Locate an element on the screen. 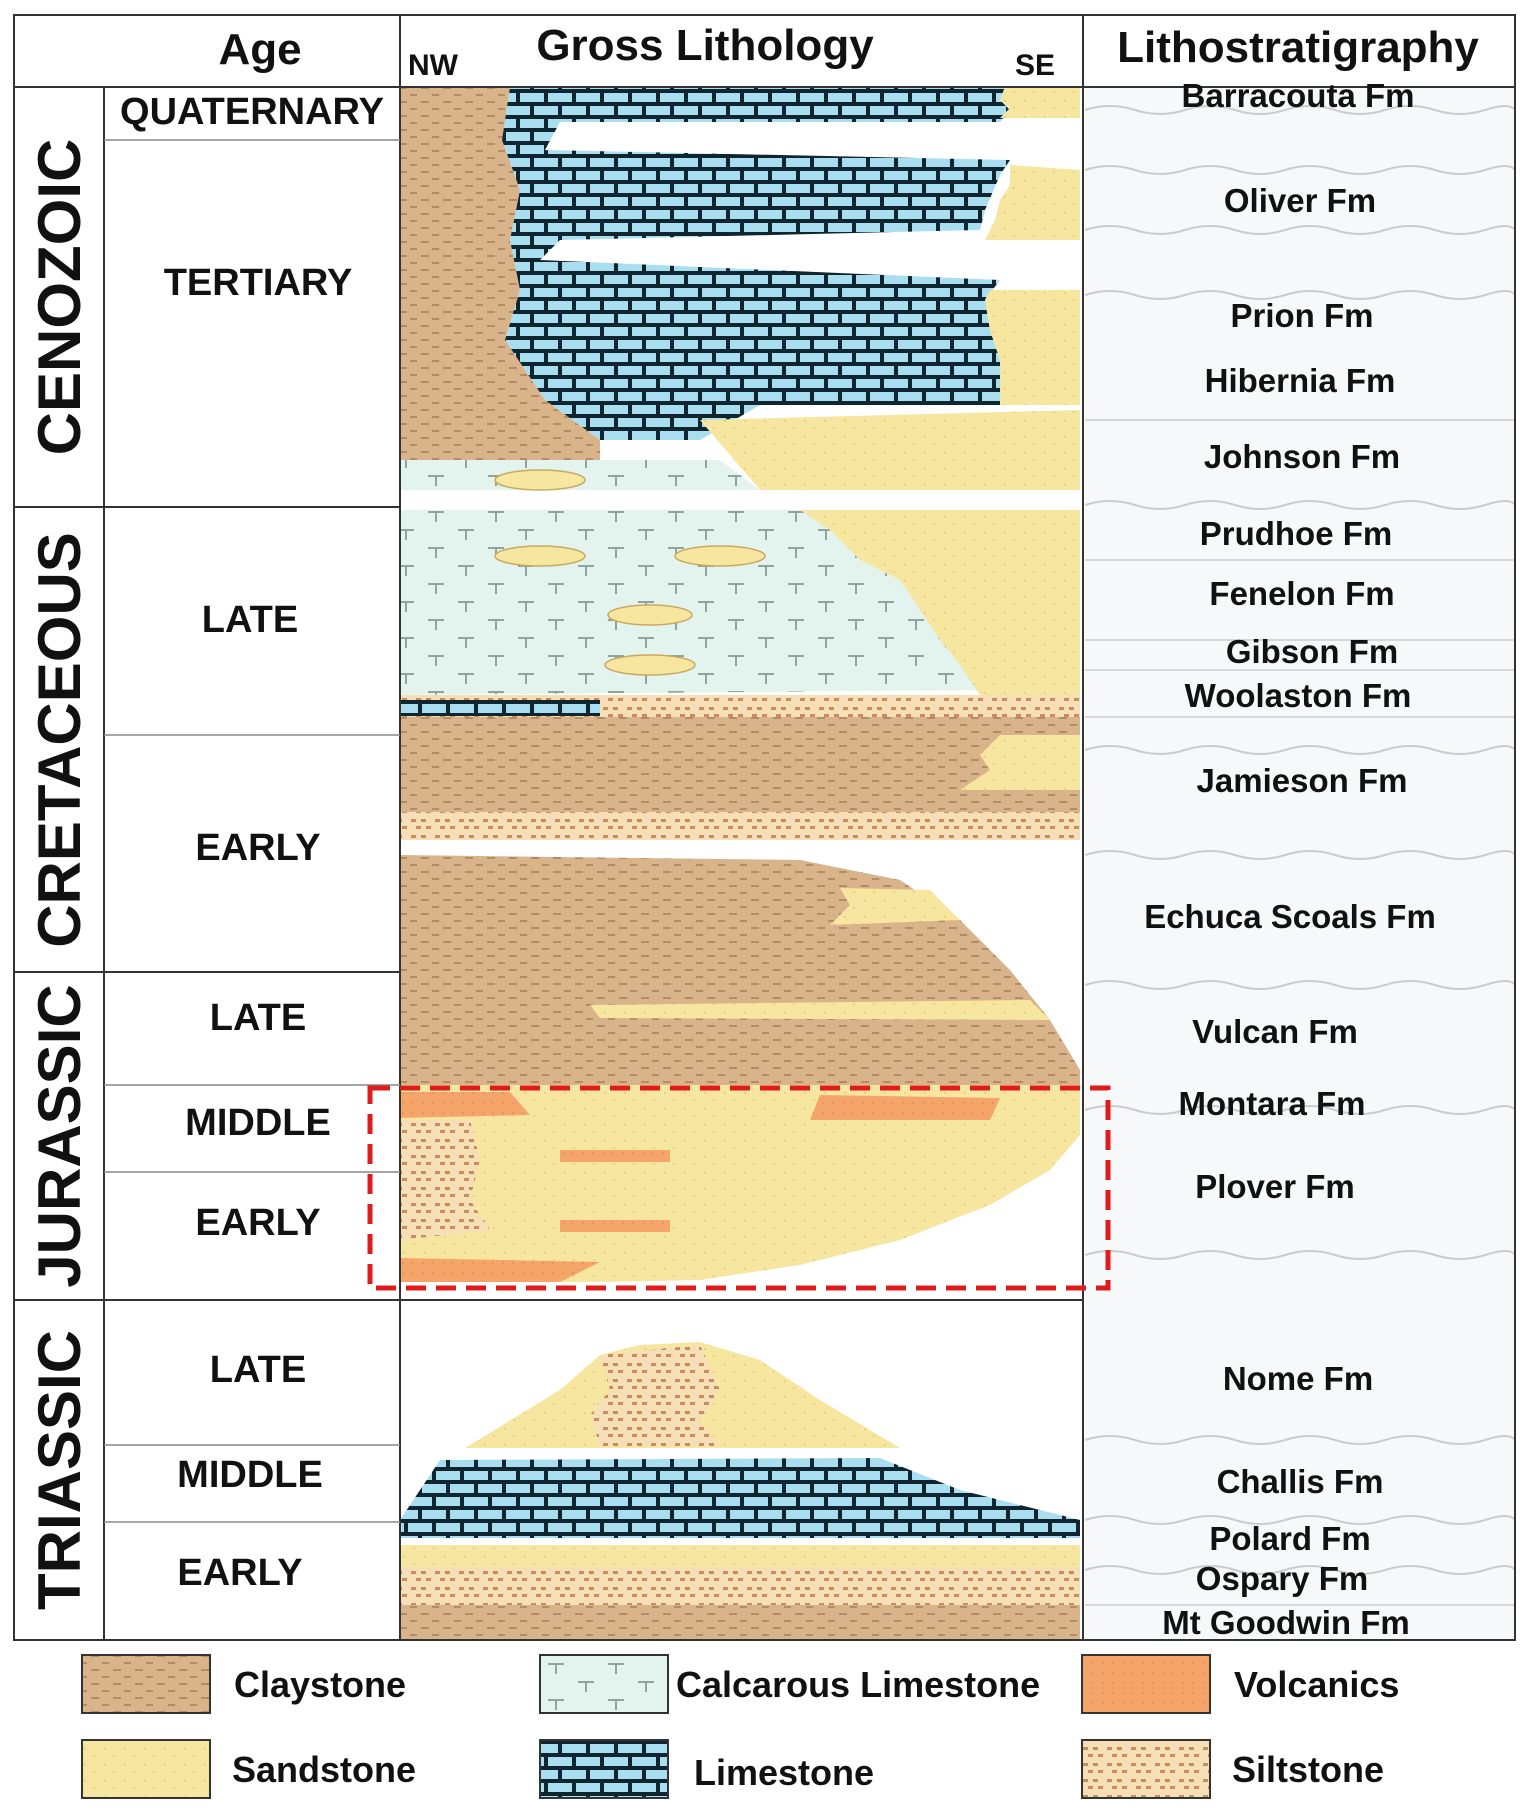  vulcan-sandstone is located at coordinates (820, 1010).